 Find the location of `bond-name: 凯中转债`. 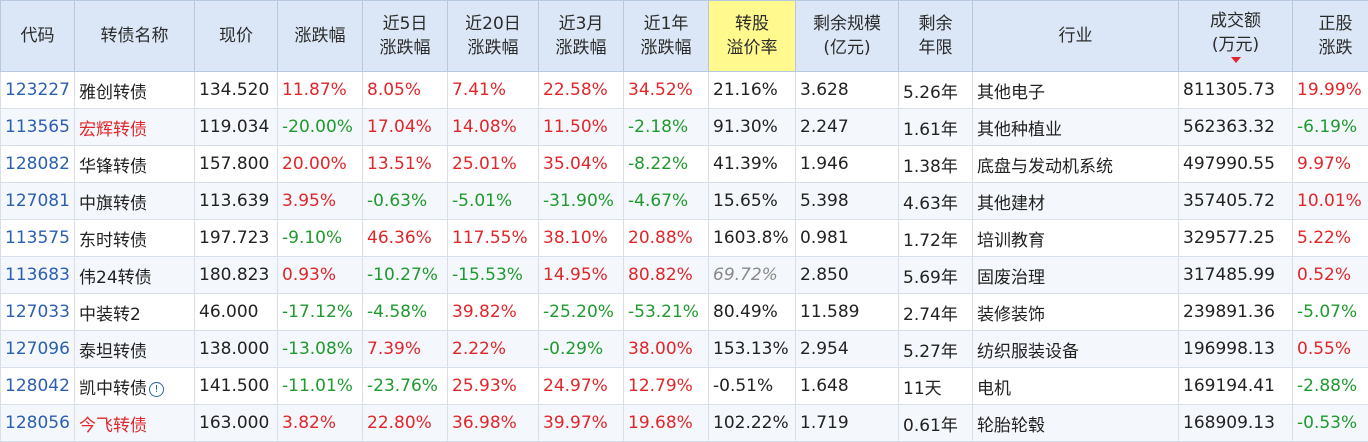

bond-name: 凯中转债 is located at coordinates (113, 388).